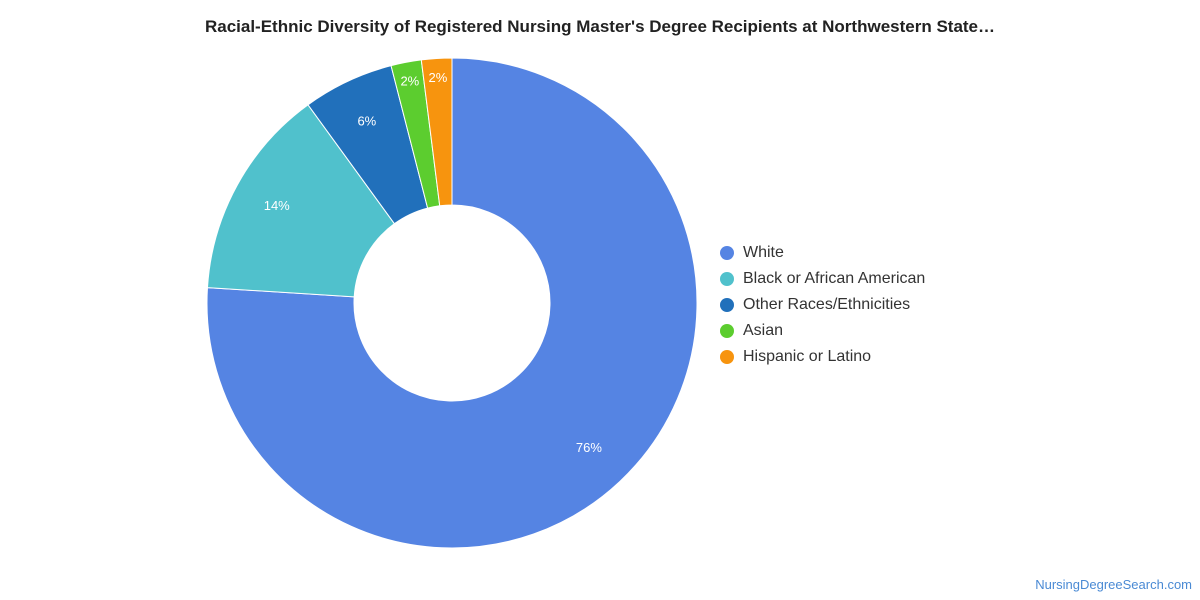 The image size is (1200, 600). Describe the element at coordinates (834, 278) in the screenshot. I see `legend-label-1: Black or African American` at that location.